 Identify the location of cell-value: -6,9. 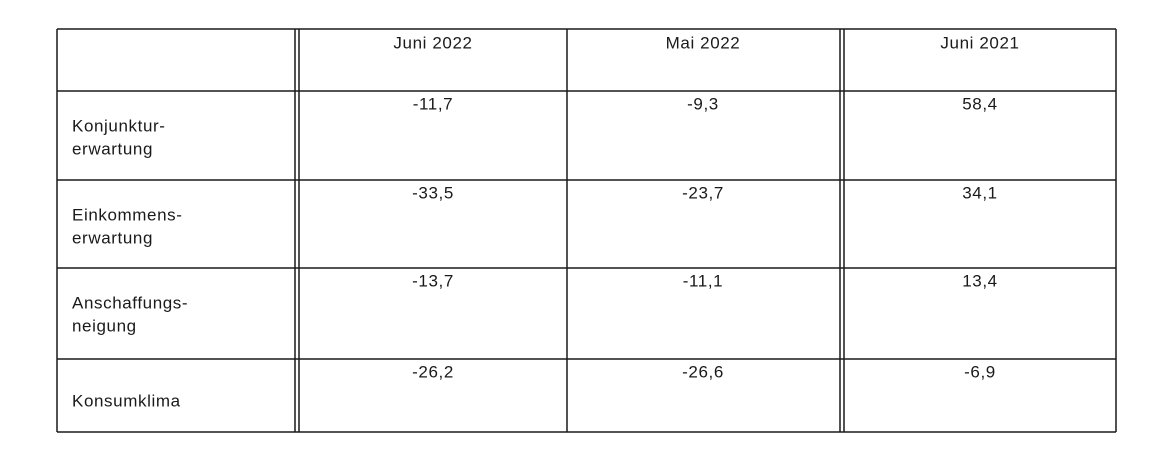
(980, 371).